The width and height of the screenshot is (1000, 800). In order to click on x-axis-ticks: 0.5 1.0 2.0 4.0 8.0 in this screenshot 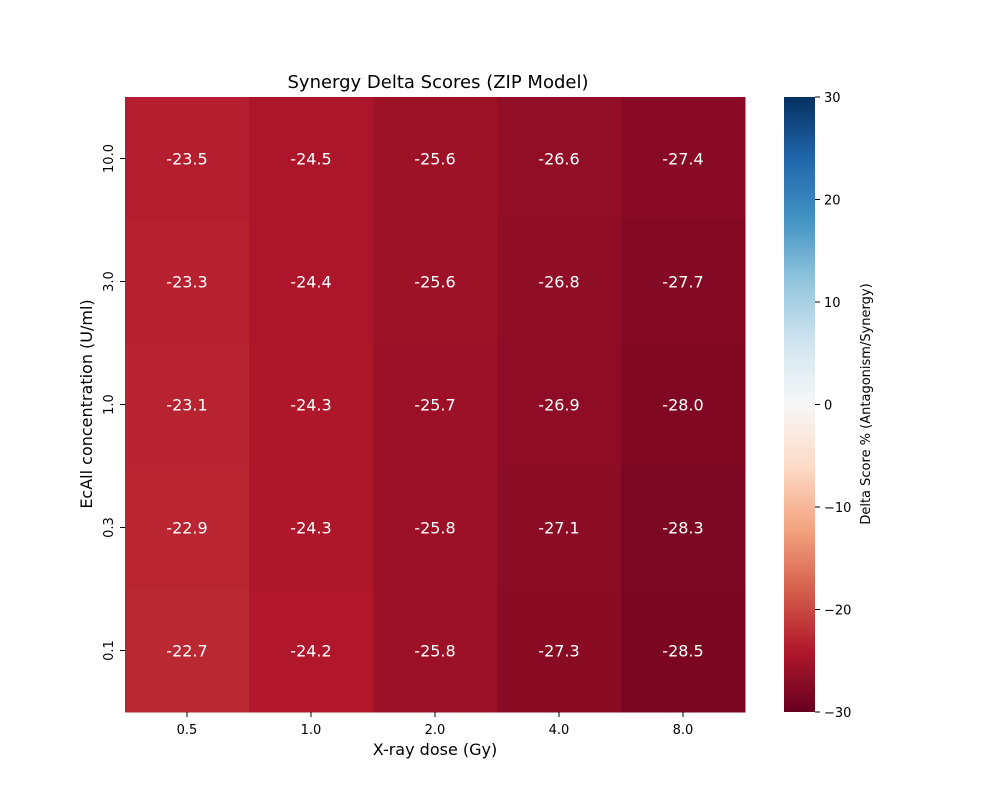, I will do `click(435, 725)`.